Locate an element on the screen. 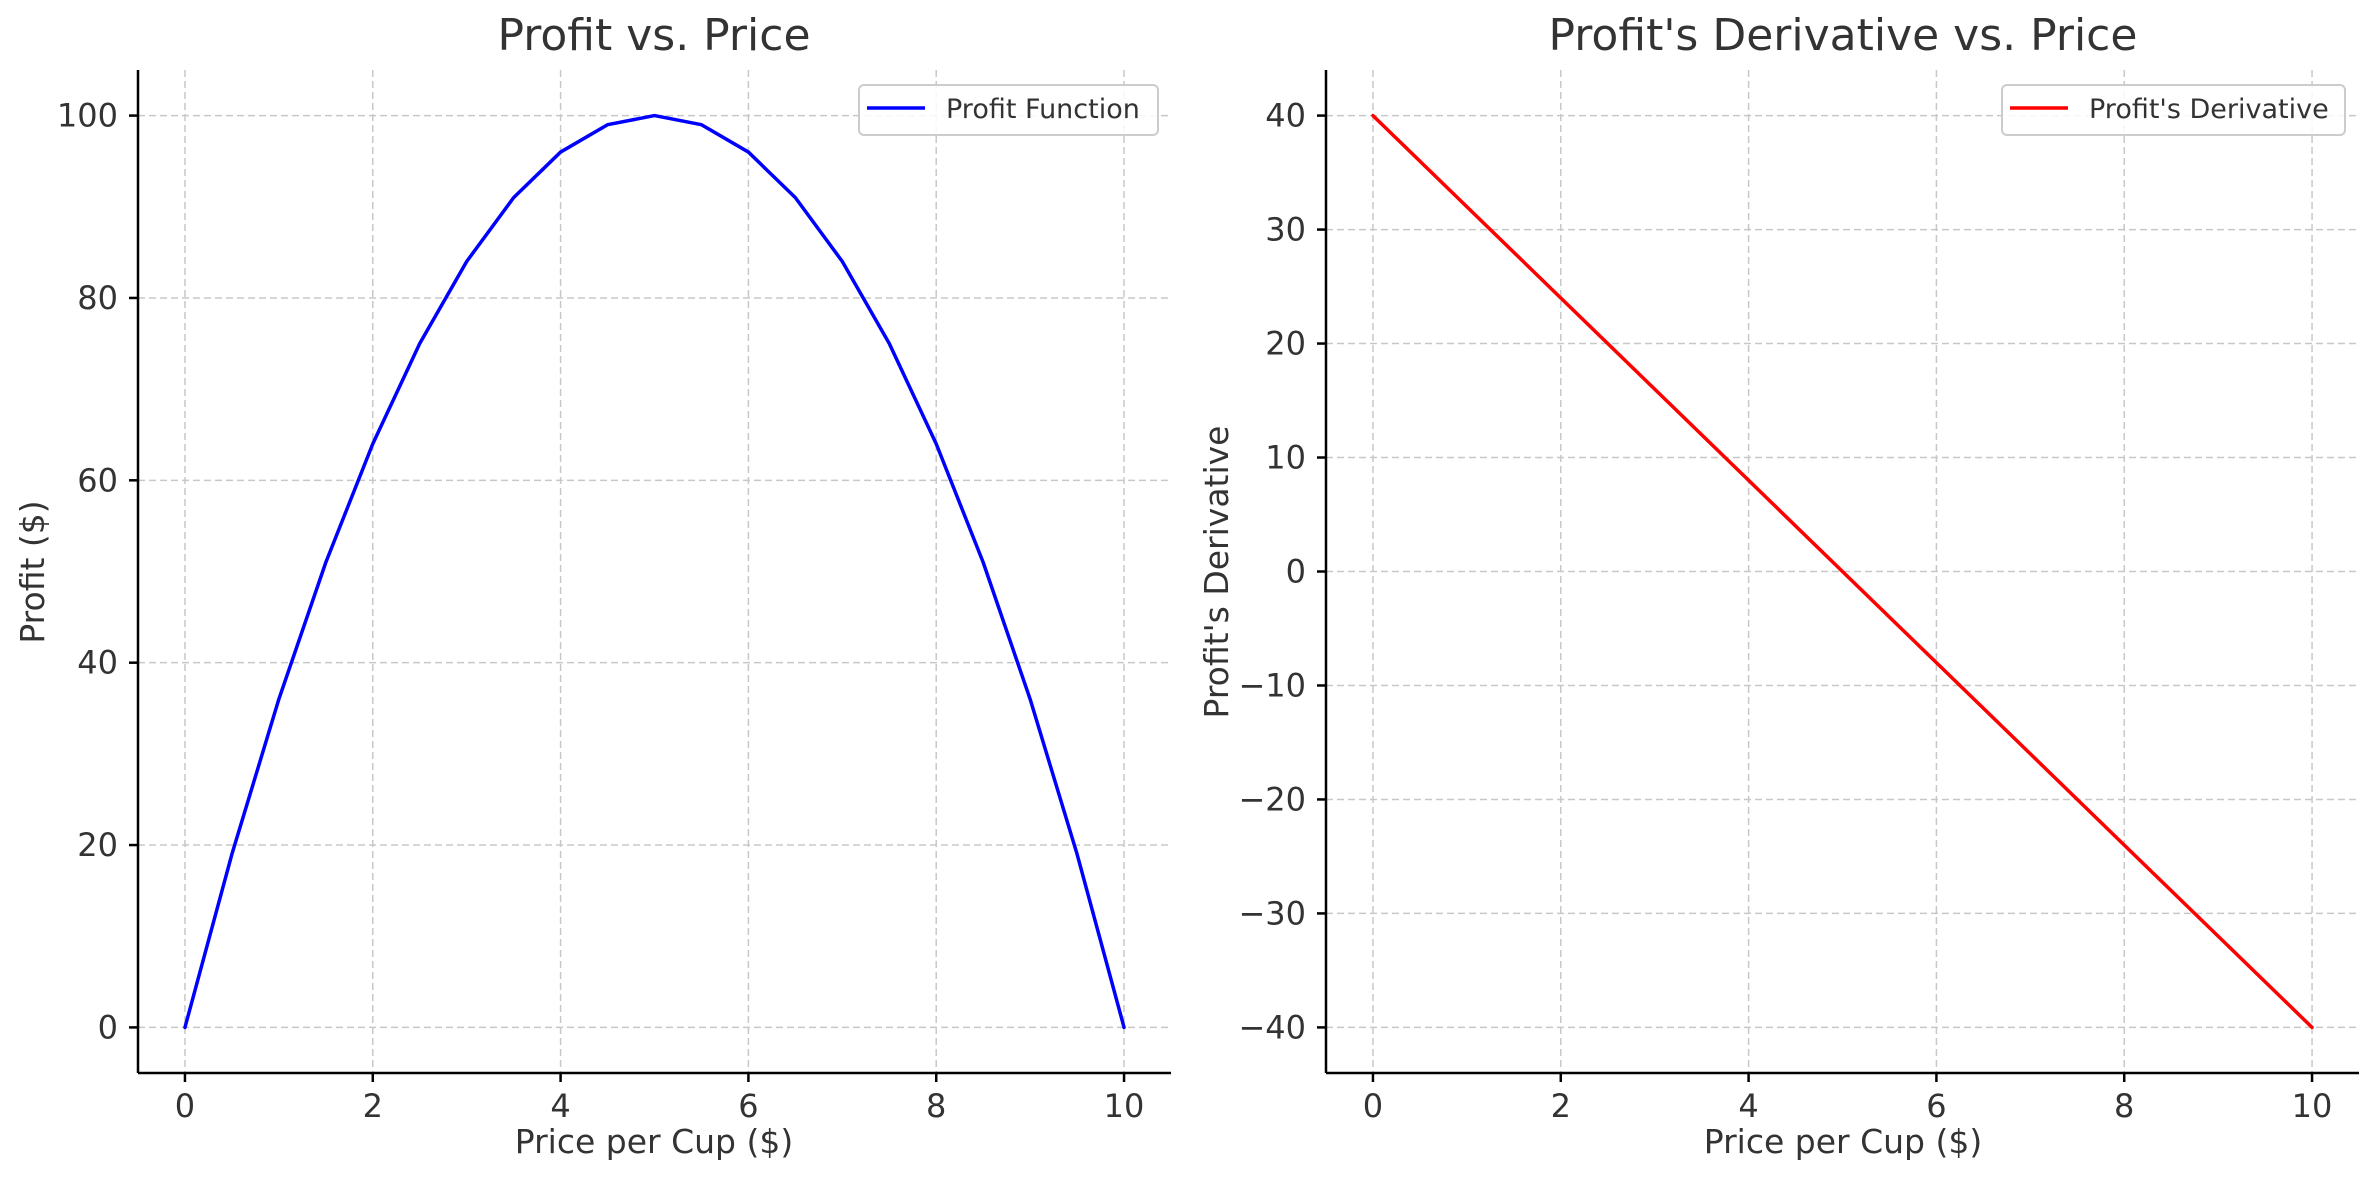 The width and height of the screenshot is (2379, 1180). y-axis-label: Profit ($) is located at coordinates (32, 571).